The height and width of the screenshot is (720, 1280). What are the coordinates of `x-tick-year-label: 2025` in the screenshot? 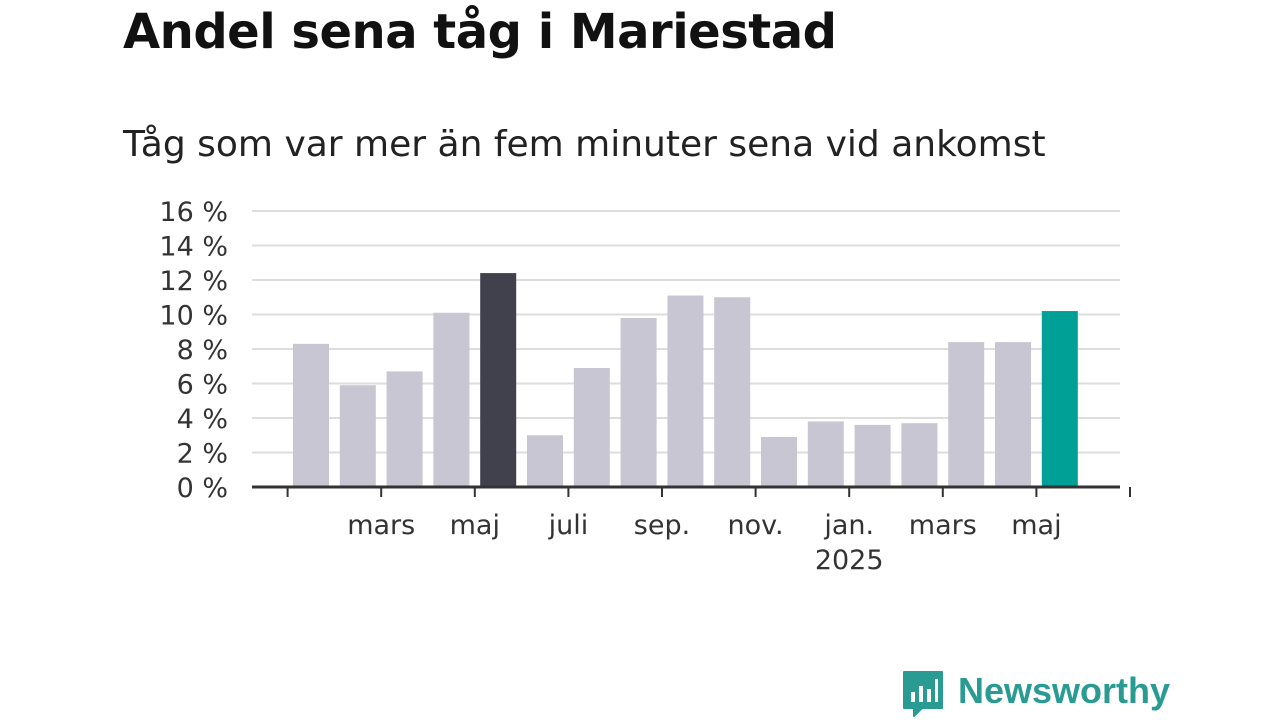 It's located at (849, 560).